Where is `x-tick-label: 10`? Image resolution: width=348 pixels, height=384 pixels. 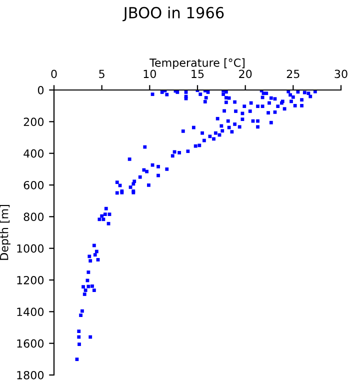 x-tick-label: 10 is located at coordinates (150, 74).